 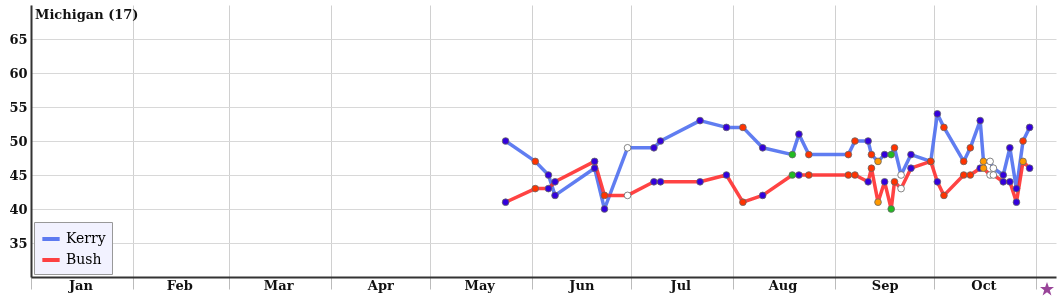 What do you see at coordinates (18, 39) in the screenshot?
I see `y-tick-label: 65` at bounding box center [18, 39].